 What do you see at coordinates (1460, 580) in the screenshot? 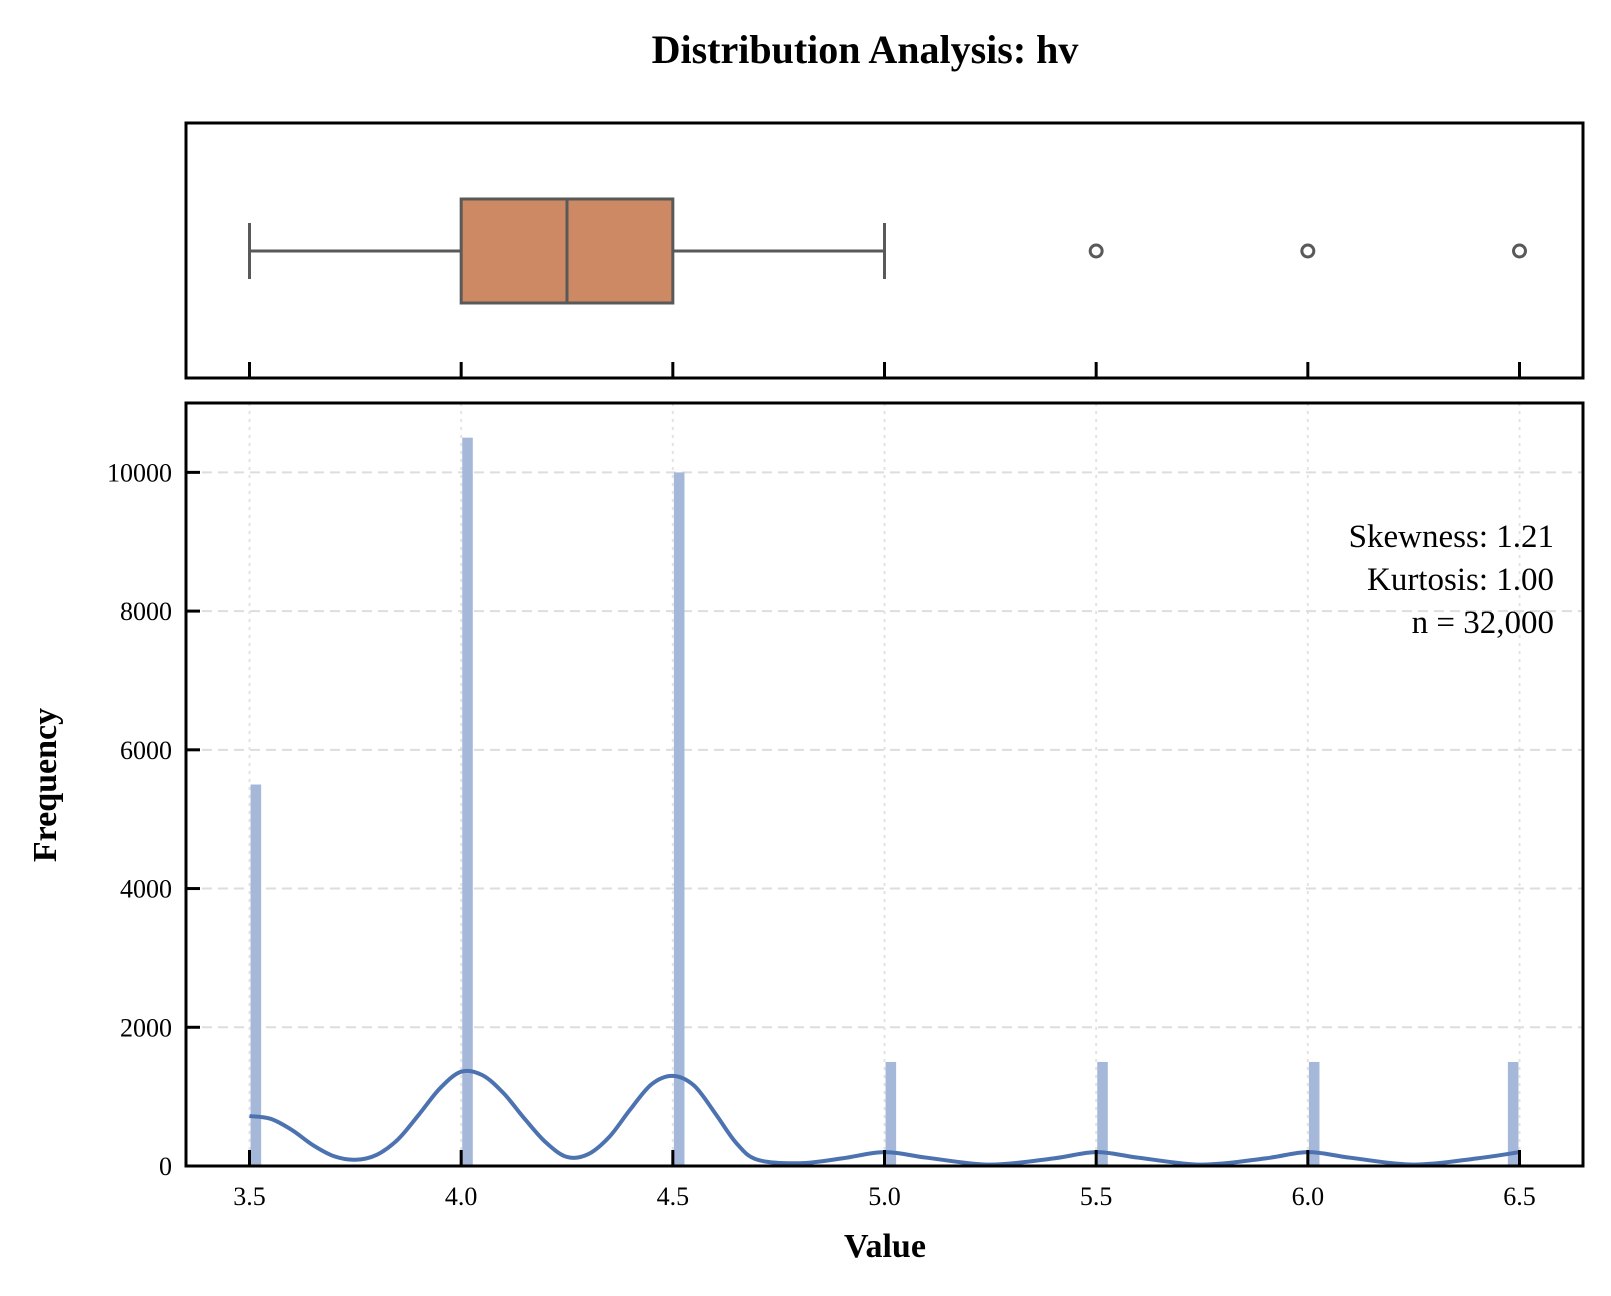
I see `stats-kurtosis: Kurtosis: 1.00` at bounding box center [1460, 580].